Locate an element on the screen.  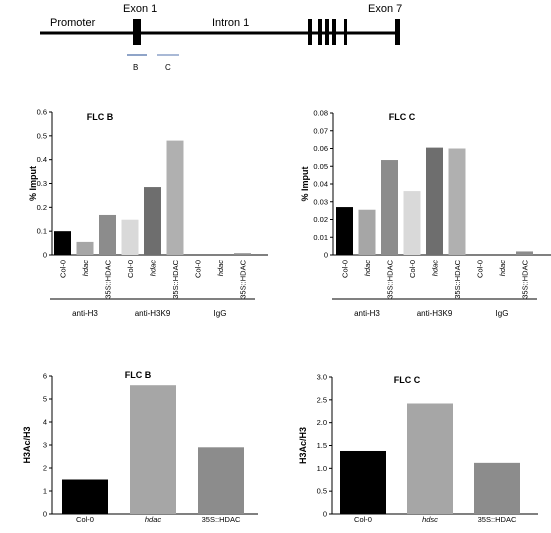
y-tick-label: 0.05 is located at coordinates (320, 166).